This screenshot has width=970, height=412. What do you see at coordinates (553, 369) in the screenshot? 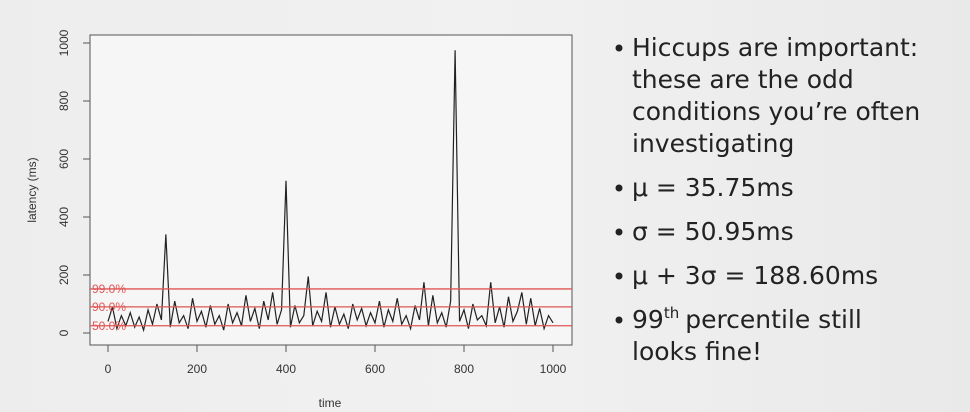
I see `x-tick-label: 1000` at bounding box center [553, 369].